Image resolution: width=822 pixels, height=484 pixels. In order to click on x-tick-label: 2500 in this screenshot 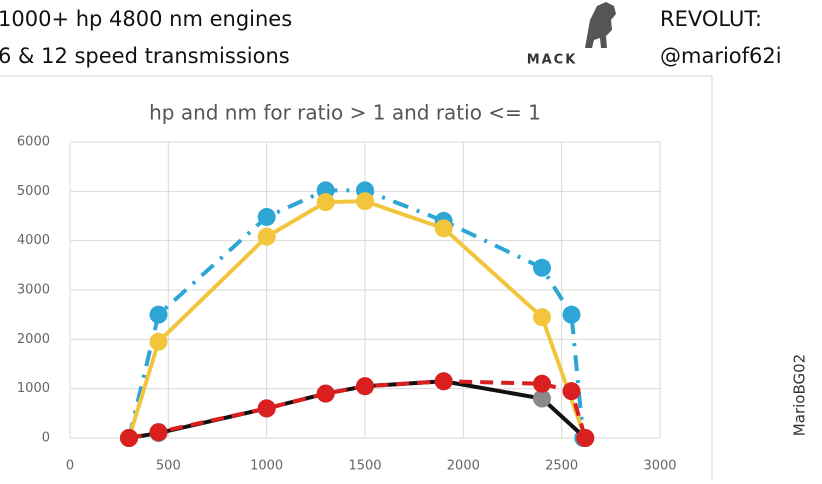, I will do `click(561, 466)`.